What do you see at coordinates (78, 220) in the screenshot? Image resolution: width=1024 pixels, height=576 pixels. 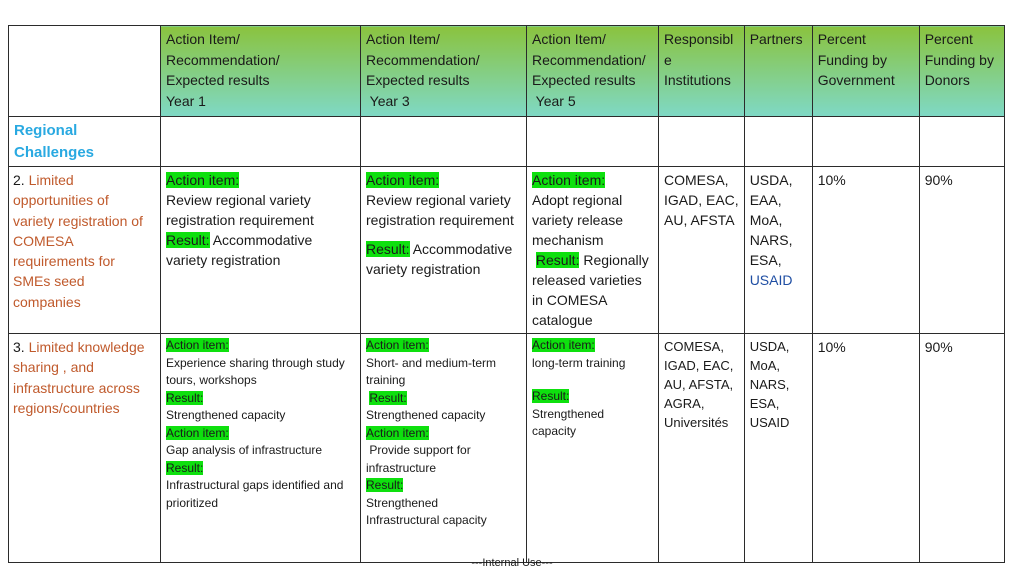 I see `text-line: variety registration of` at bounding box center [78, 220].